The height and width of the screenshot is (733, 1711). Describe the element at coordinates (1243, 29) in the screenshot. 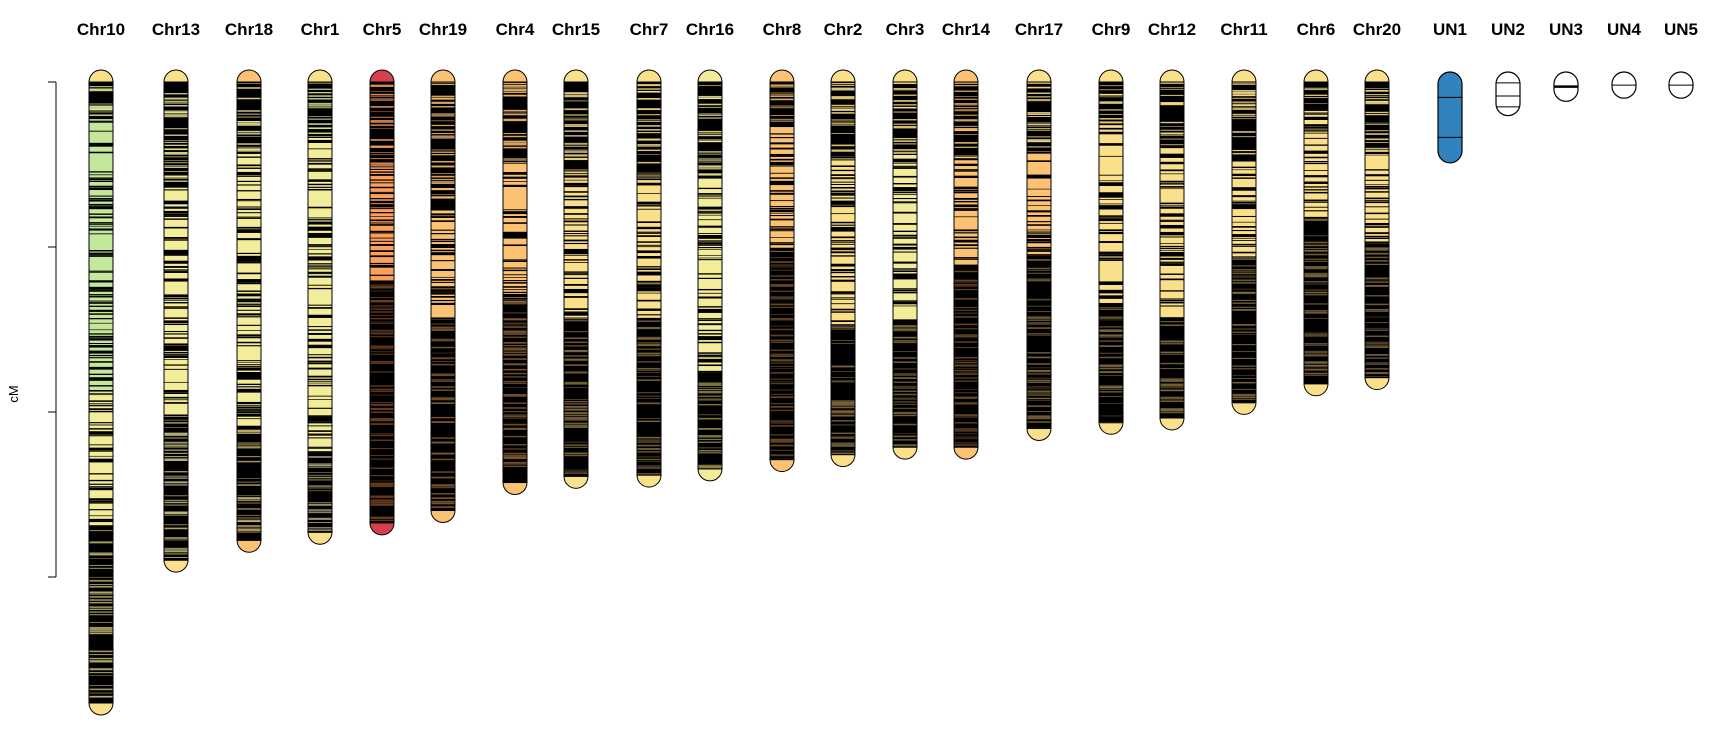

I see `chromosome-label: Chr11` at that location.